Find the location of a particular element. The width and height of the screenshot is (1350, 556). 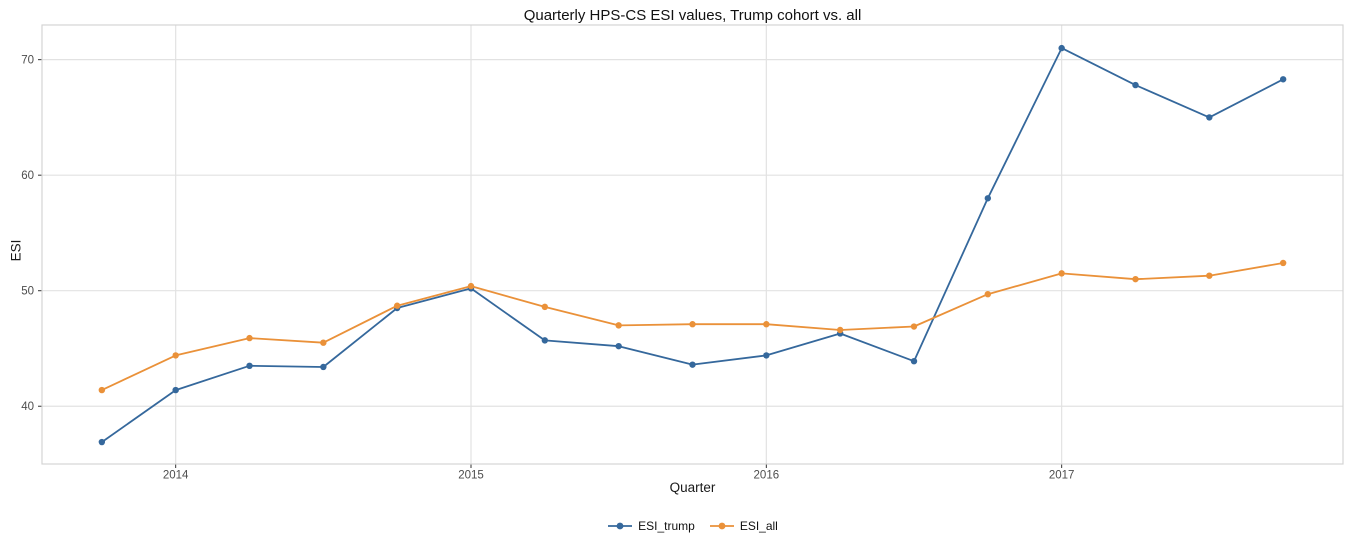

y-axis-title: ESI is located at coordinates (16, 250).